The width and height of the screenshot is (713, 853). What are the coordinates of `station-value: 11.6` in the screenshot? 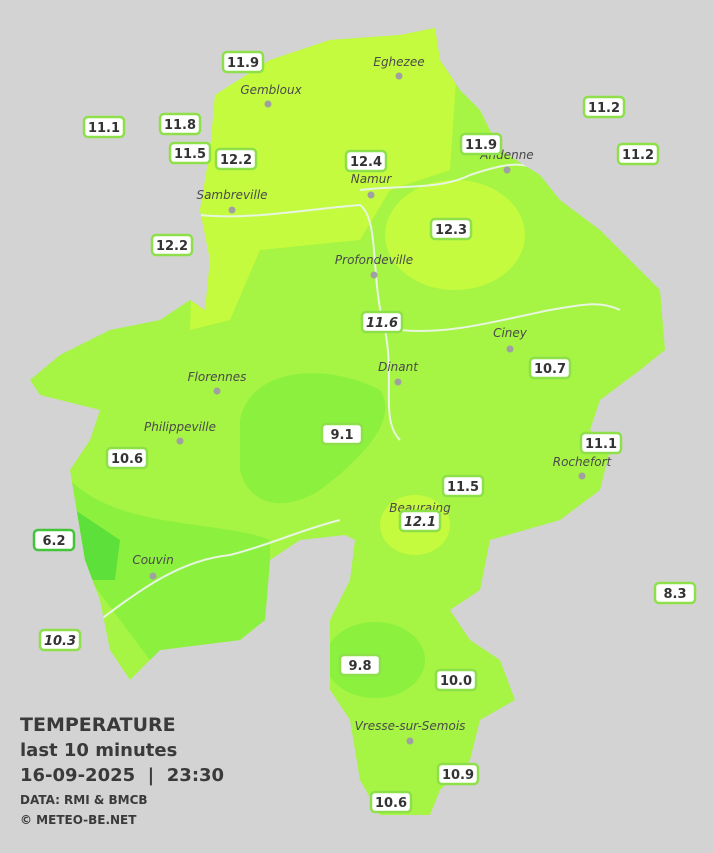 It's located at (382, 323).